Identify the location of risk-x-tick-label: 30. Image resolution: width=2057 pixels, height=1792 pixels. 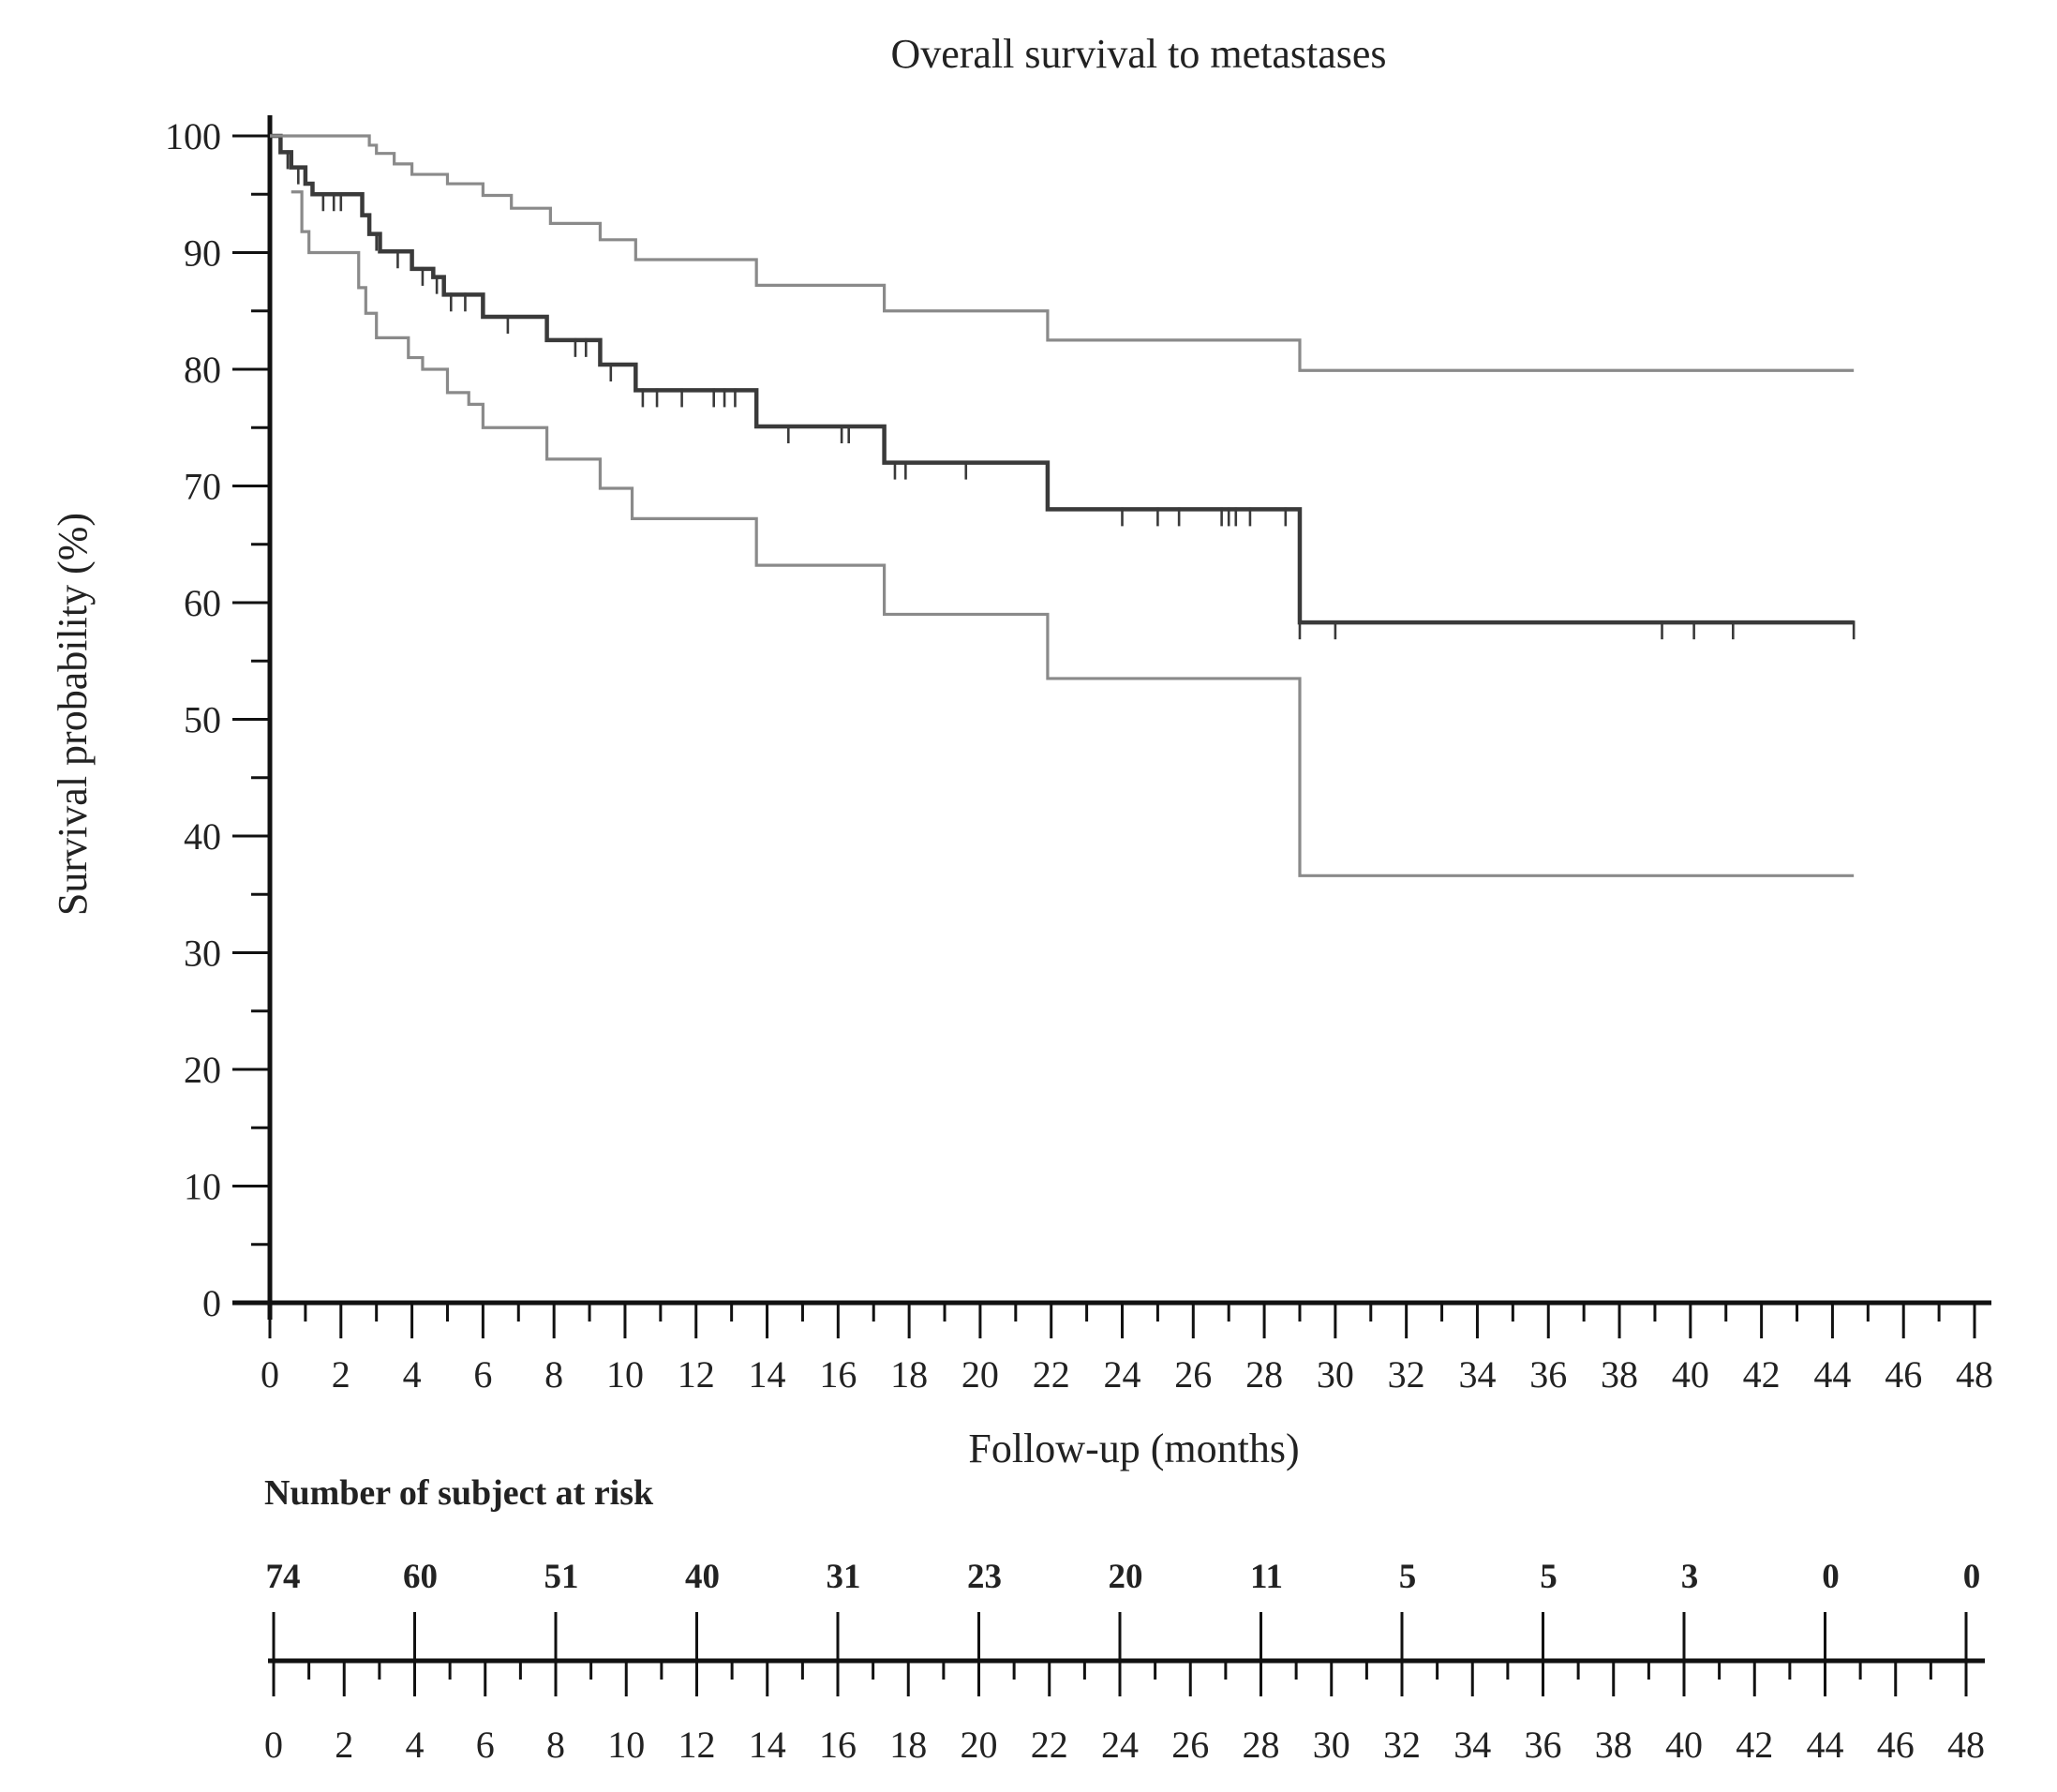
(1331, 1745).